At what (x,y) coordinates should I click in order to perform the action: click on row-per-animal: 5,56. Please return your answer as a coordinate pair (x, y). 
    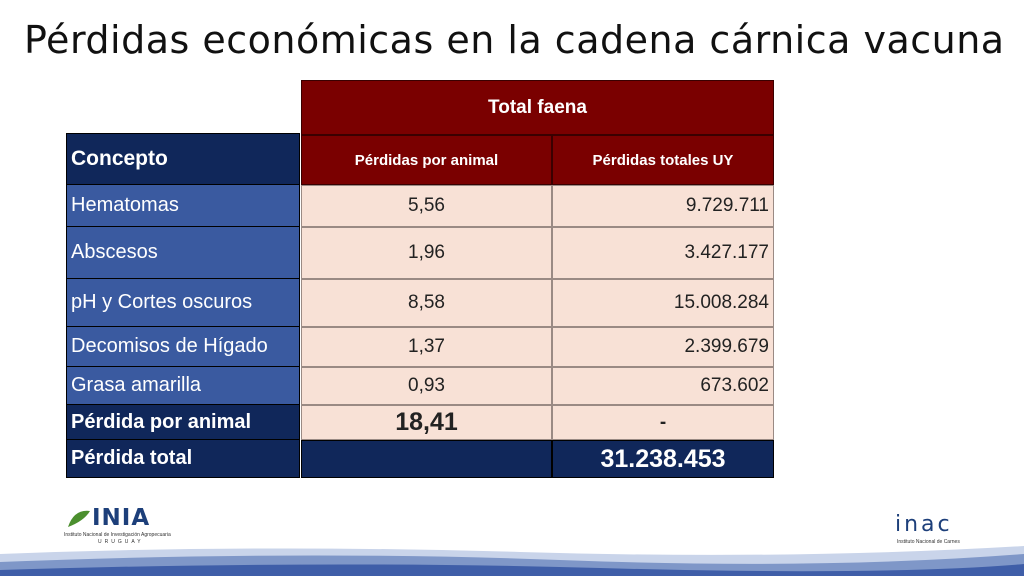
    Looking at the image, I should click on (426, 206).